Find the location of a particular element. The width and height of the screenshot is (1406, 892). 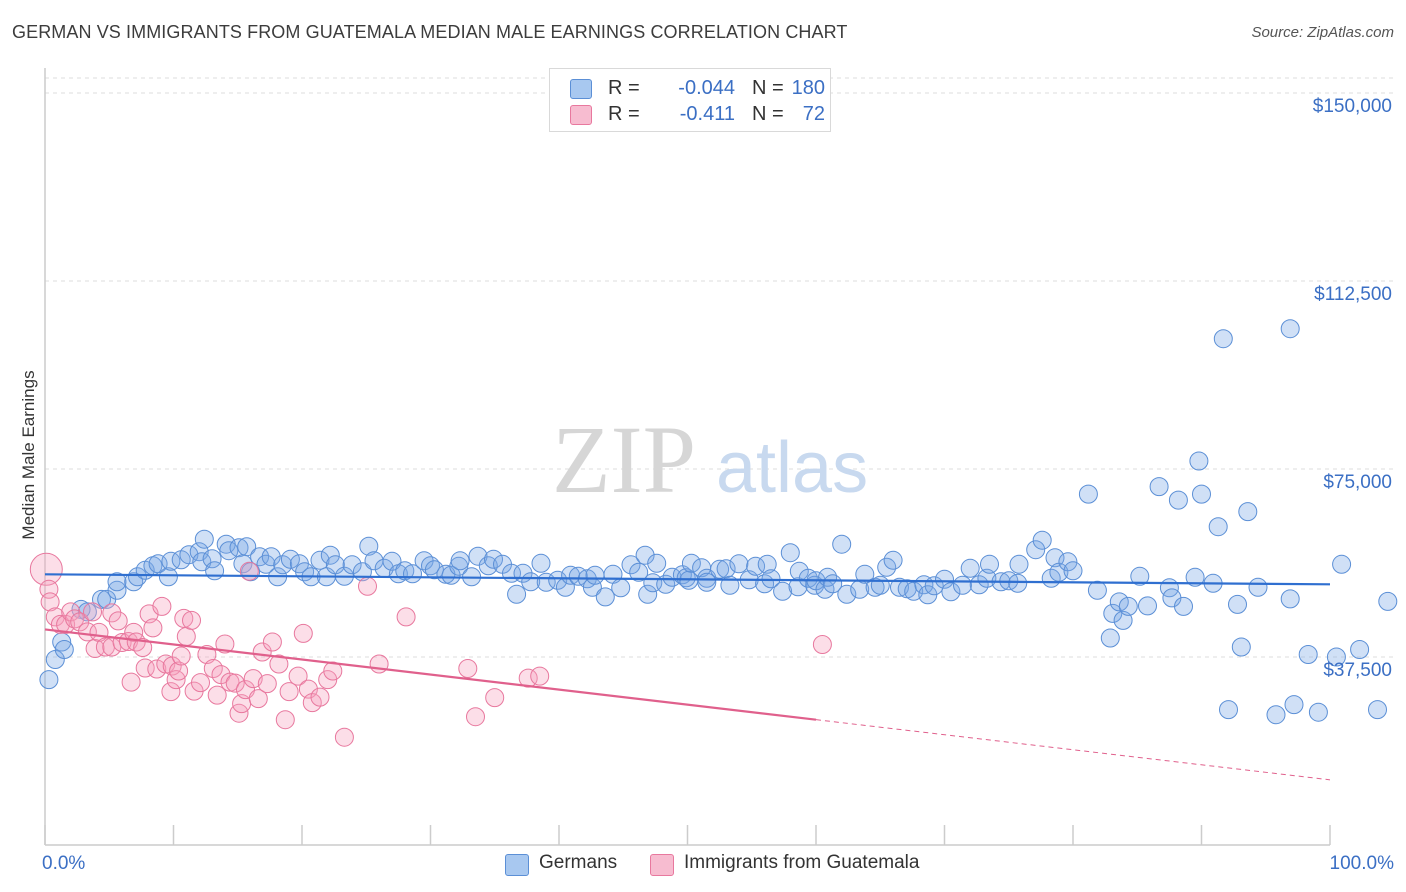

n-value: 72 is located at coordinates (813, 114).